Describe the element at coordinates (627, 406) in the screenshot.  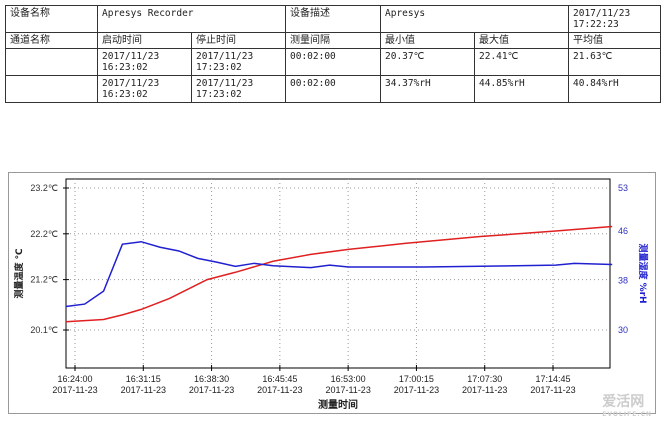
I see `watermark-logo: 爱活网 EVOLIFE.CN` at that location.